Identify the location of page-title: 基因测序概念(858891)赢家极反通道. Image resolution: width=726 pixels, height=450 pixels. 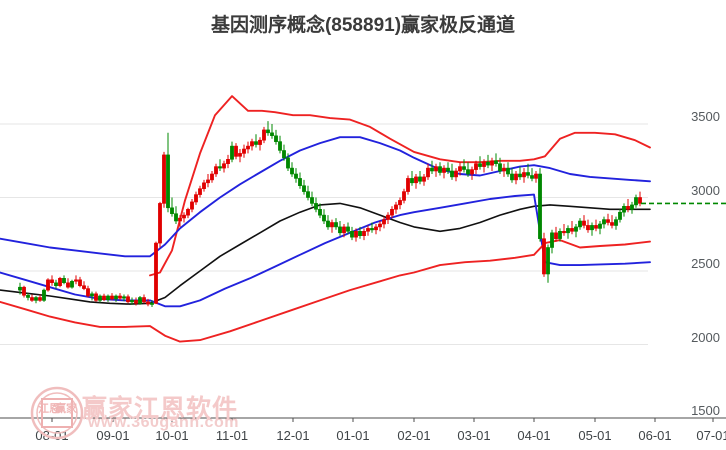
(363, 25).